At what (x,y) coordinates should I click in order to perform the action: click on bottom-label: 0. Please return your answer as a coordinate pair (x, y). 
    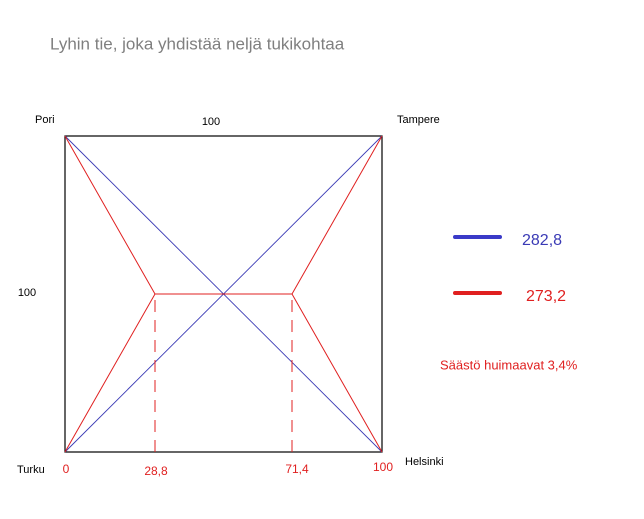
    Looking at the image, I should click on (66, 469).